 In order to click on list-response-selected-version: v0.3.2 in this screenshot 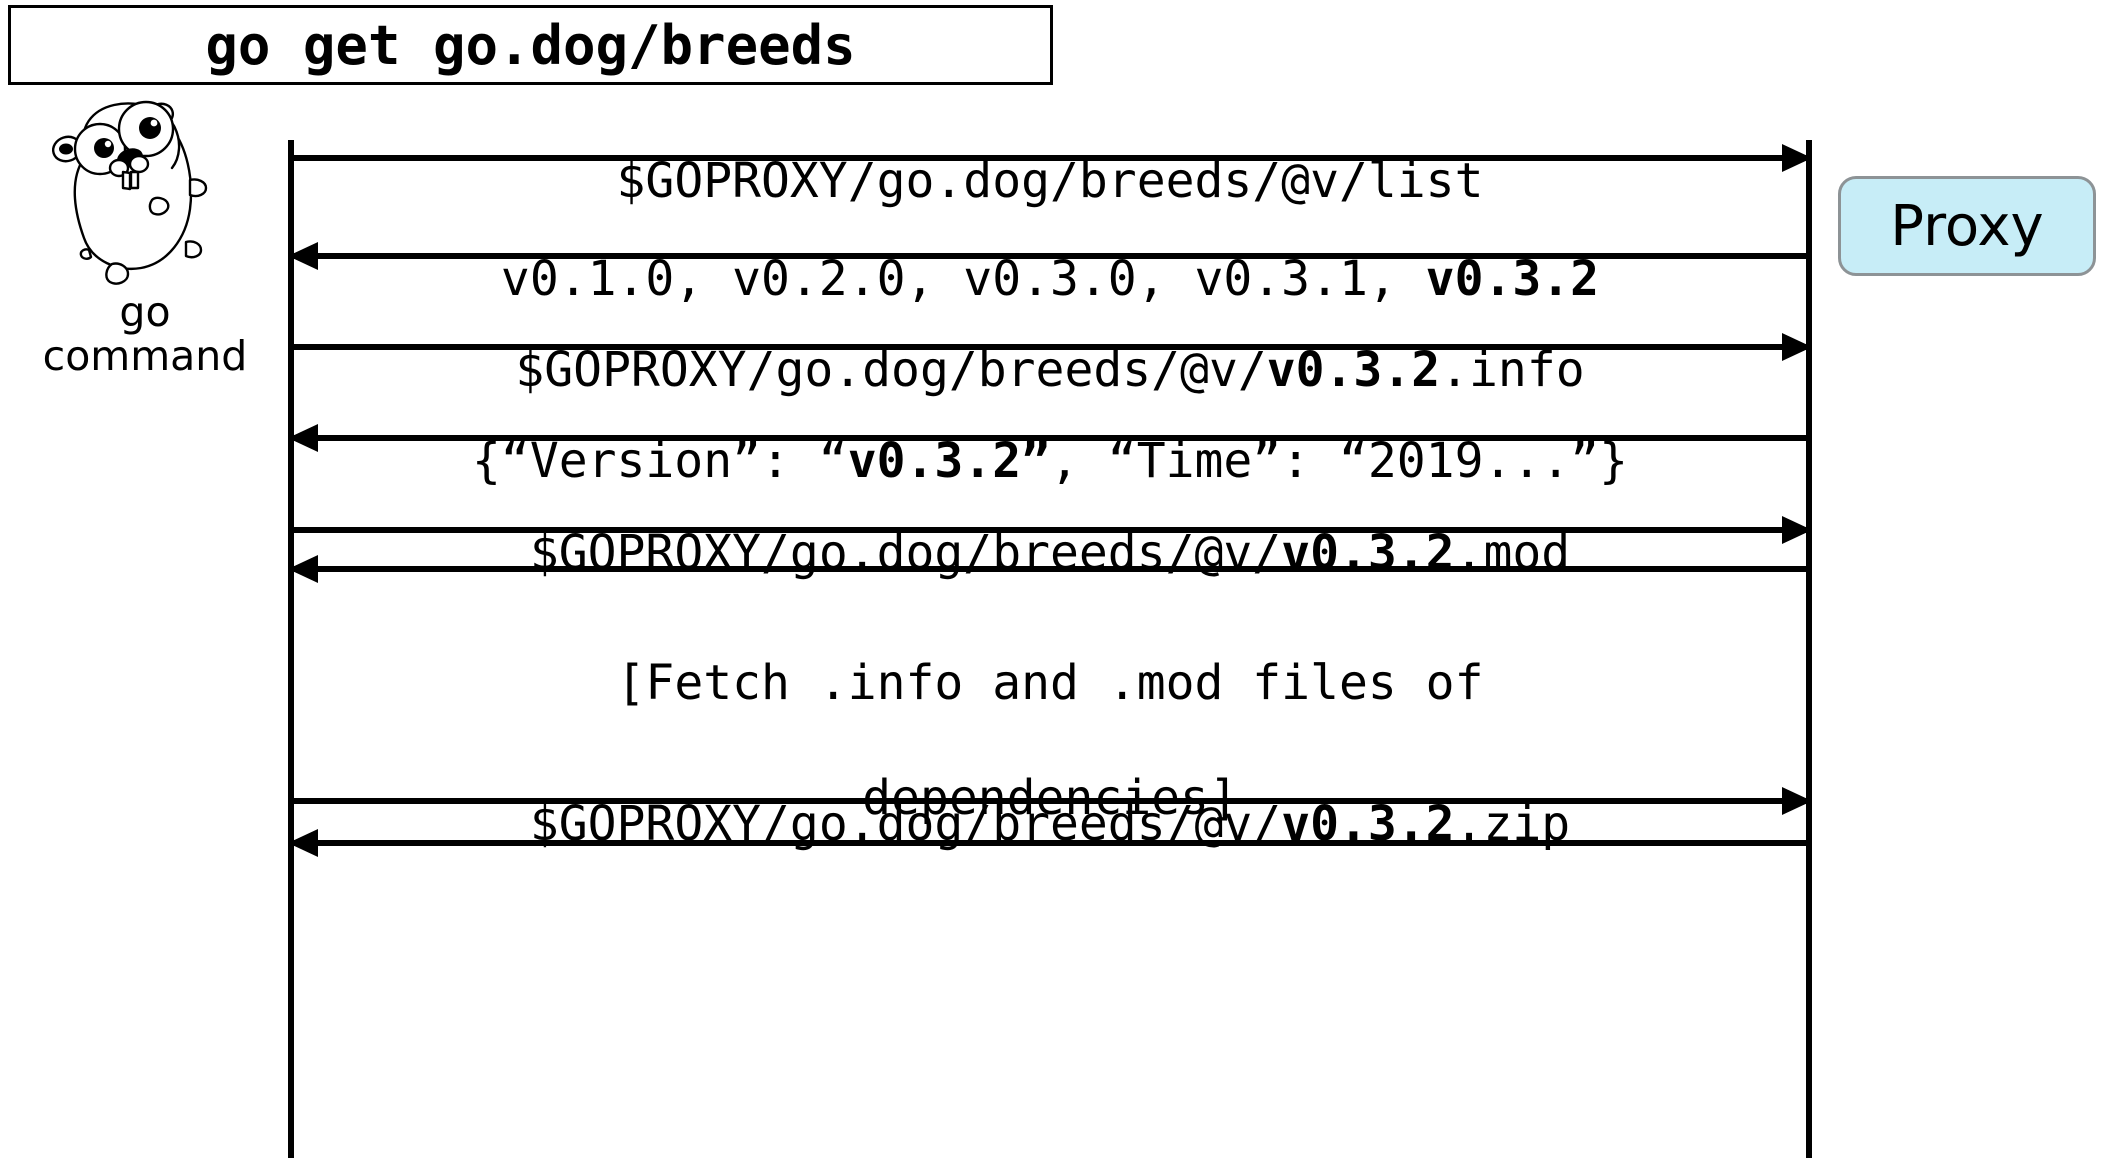, I will do `click(1512, 278)`.